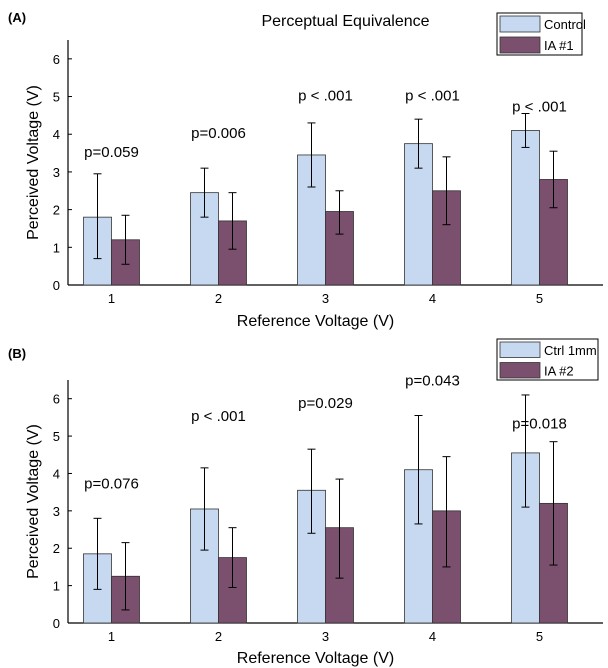 This screenshot has width=608, height=668. Describe the element at coordinates (17, 353) in the screenshot. I see `panel-label: (B)` at that location.